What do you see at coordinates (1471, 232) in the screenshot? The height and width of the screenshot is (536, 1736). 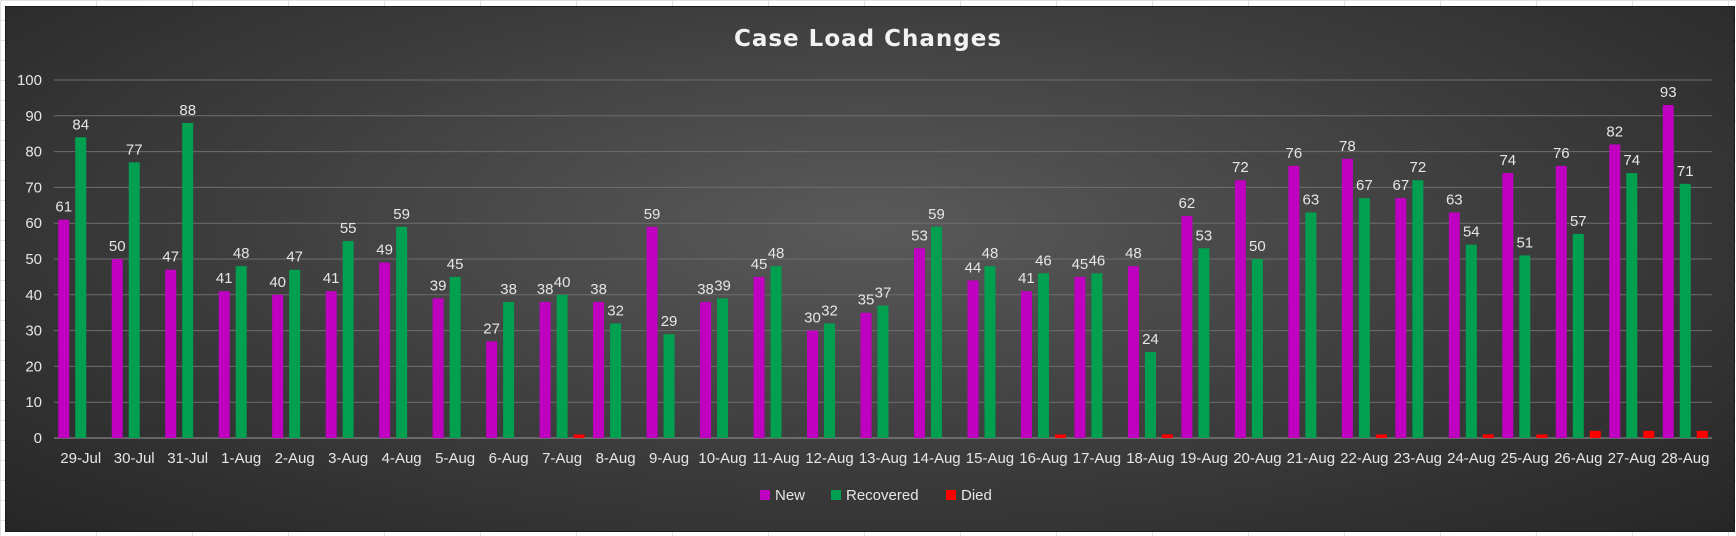 I see `data-label-recovered: 54` at bounding box center [1471, 232].